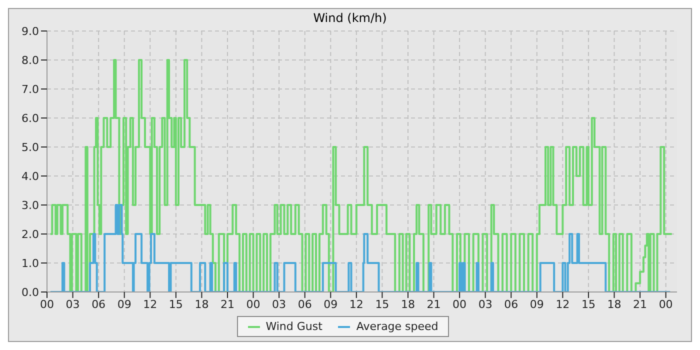 The height and width of the screenshot is (350, 700). Describe the element at coordinates (294, 326) in the screenshot. I see `legend-label: Wind Gust` at that location.